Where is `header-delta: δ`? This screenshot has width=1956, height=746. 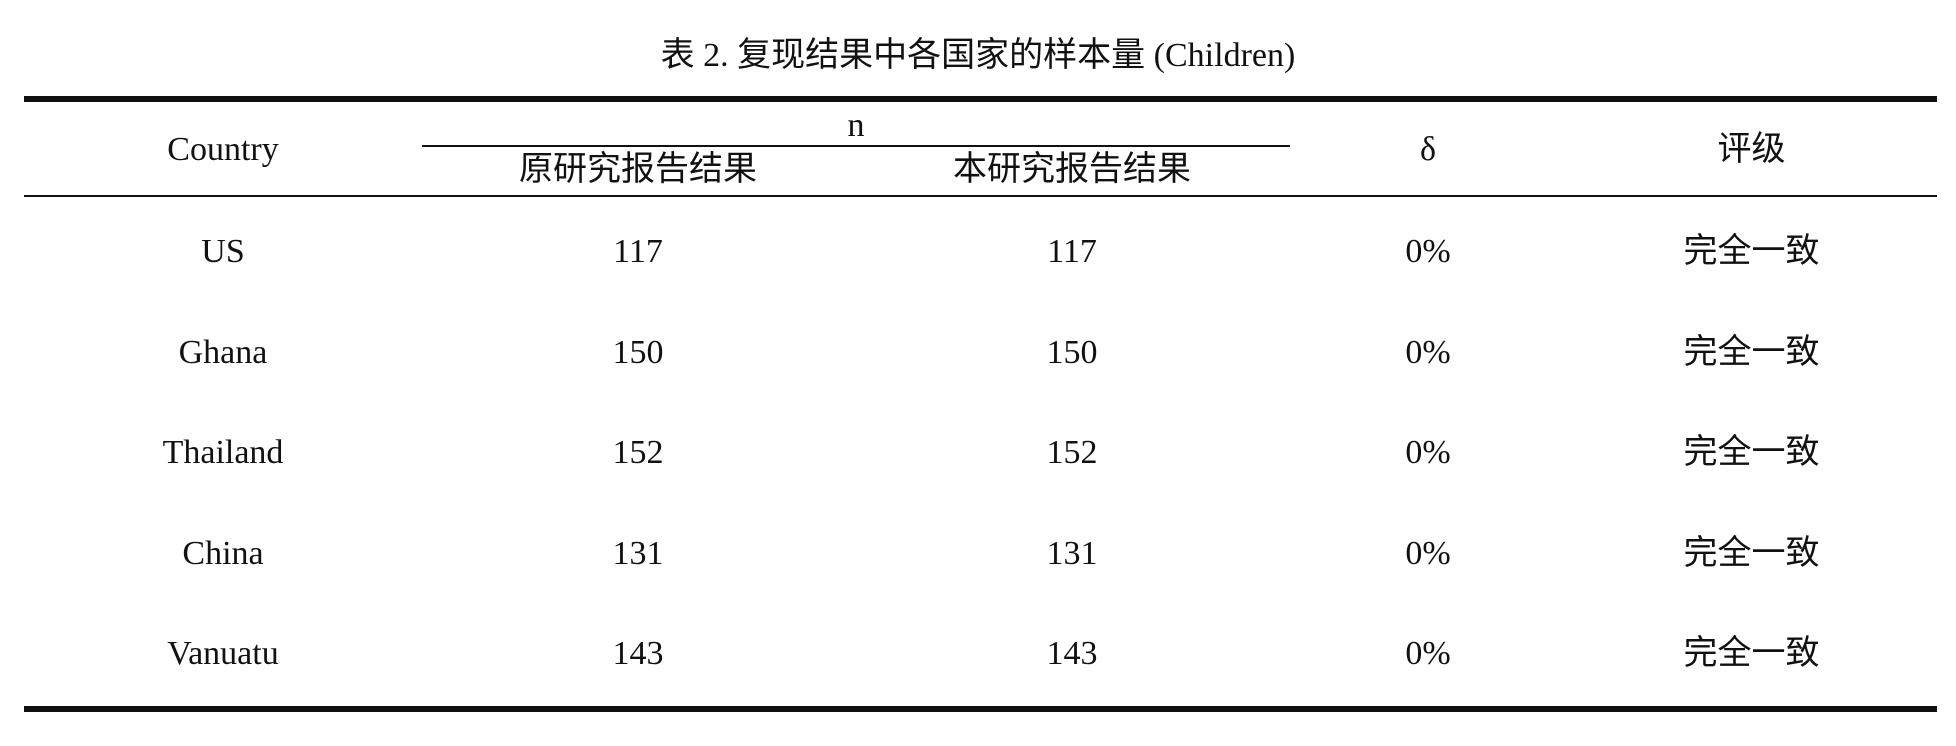 header-delta: δ is located at coordinates (1428, 149).